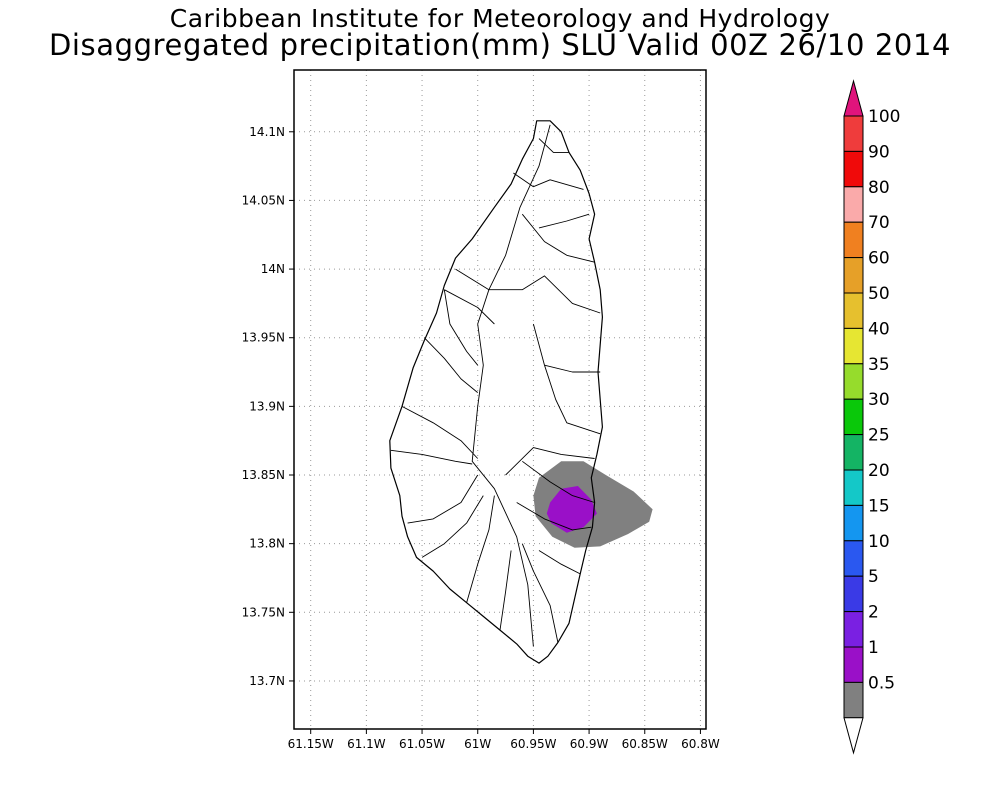 This screenshot has height=800, width=1000. Describe the element at coordinates (267, 544) in the screenshot. I see `y-tick-label: 13.8N` at that location.